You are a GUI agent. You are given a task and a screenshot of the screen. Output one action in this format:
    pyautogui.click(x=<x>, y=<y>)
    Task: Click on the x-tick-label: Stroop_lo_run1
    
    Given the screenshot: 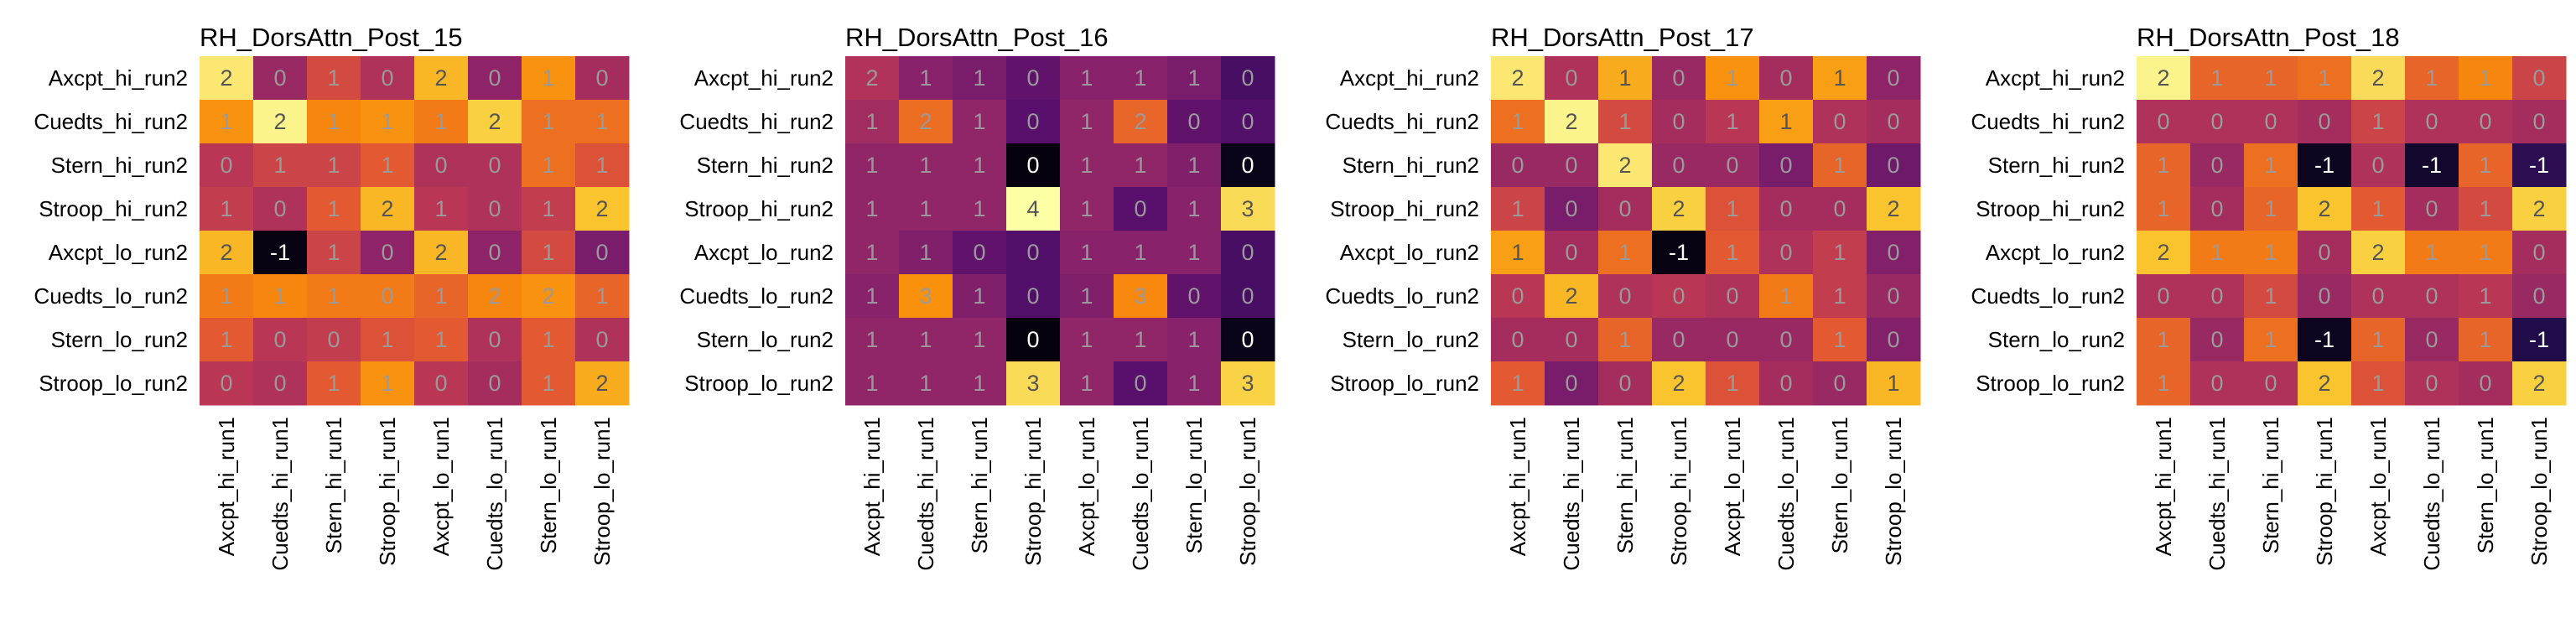 What is the action you would take?
    pyautogui.click(x=1247, y=491)
    